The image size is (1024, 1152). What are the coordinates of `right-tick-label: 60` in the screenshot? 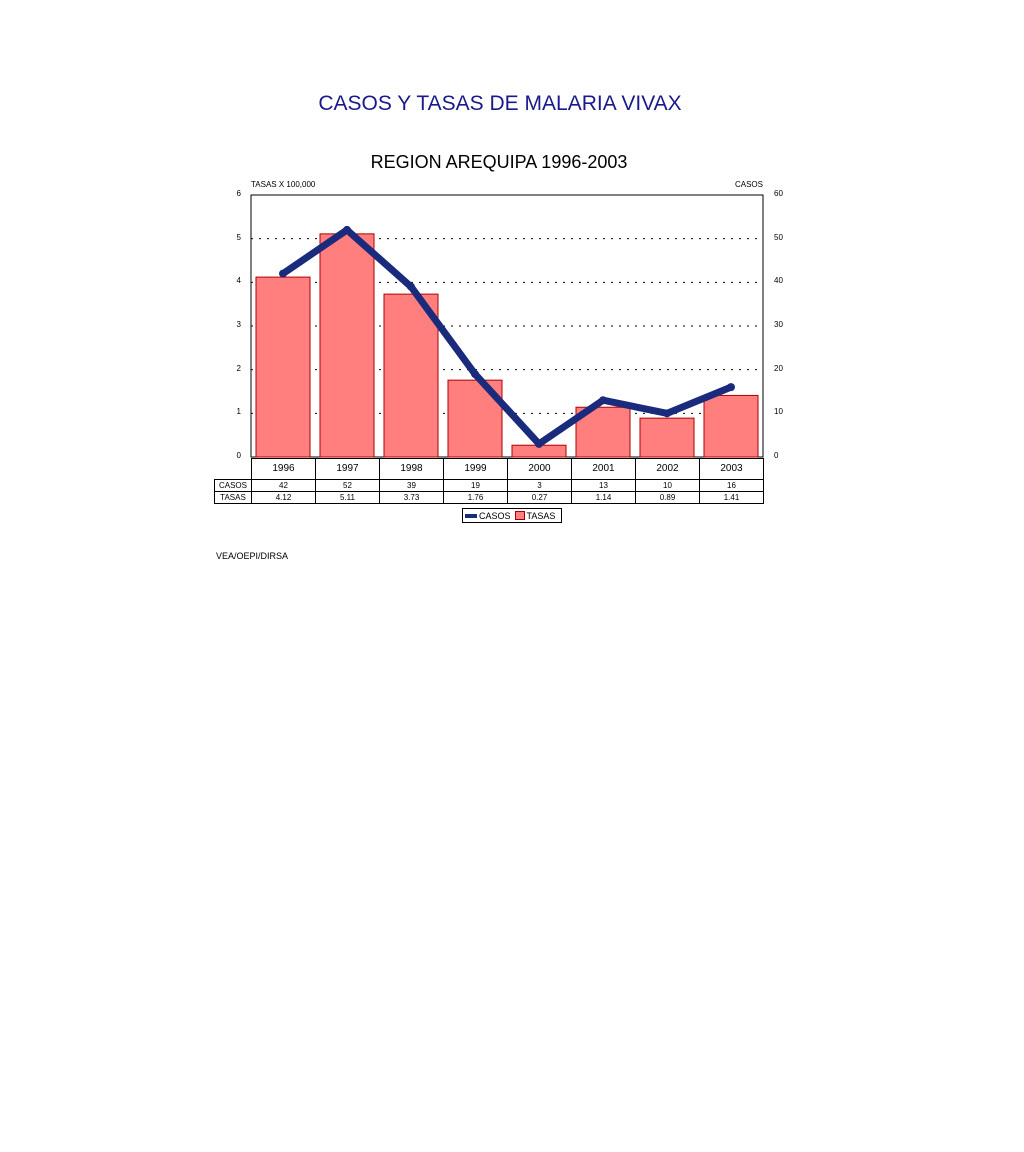 It's located at (778, 193).